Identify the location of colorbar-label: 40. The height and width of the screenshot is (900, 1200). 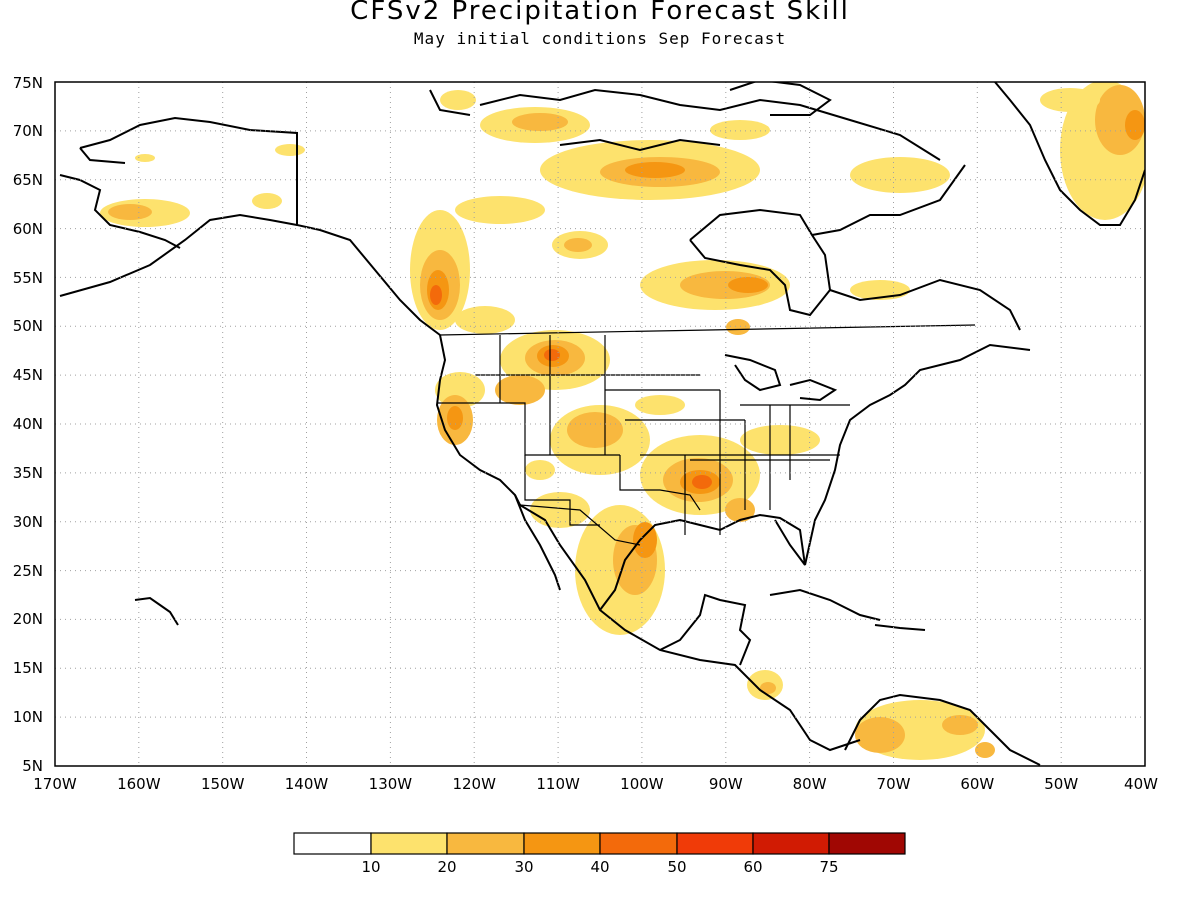
(599, 867).